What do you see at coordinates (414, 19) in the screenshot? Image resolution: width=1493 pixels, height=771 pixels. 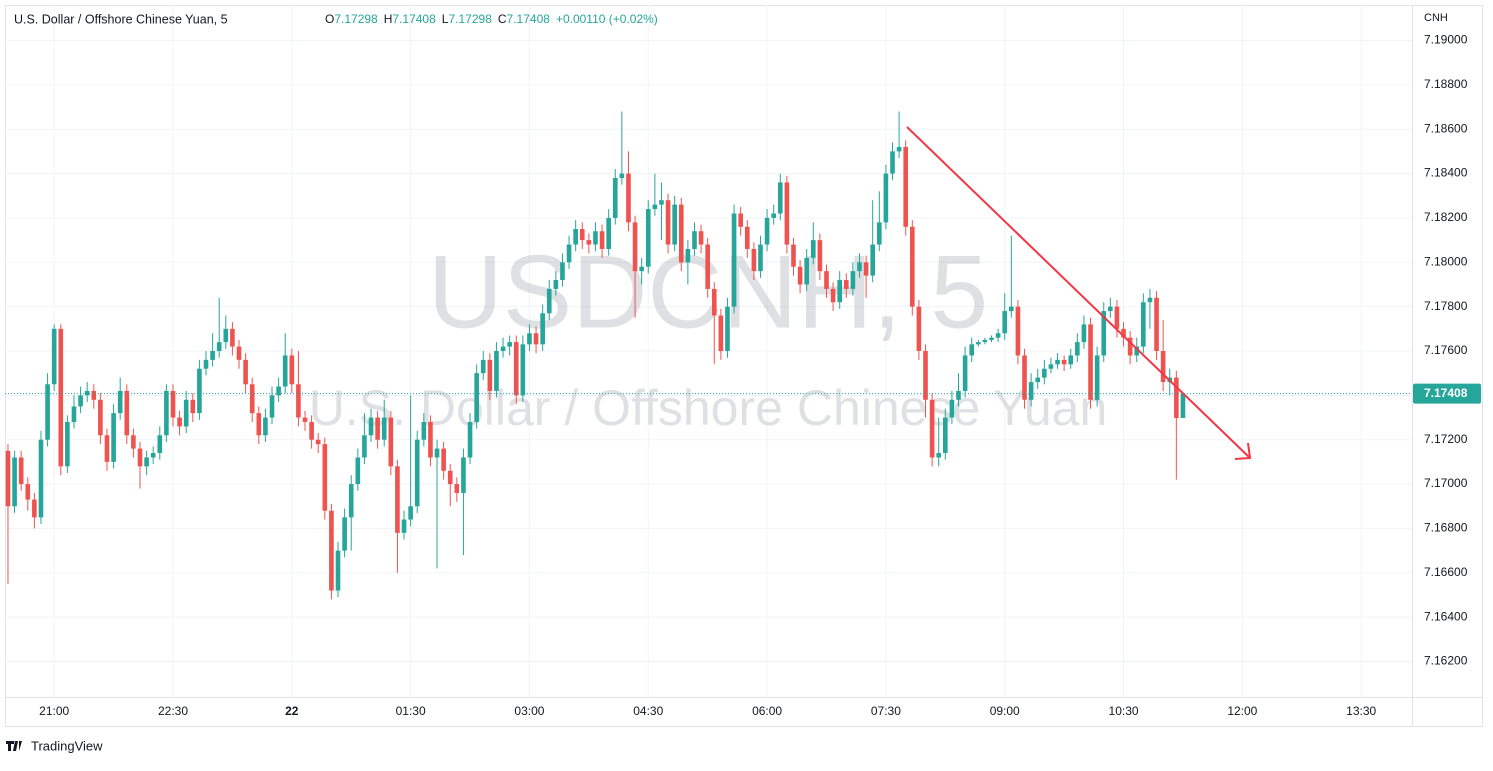 I see `legend-value: 7.17408` at bounding box center [414, 19].